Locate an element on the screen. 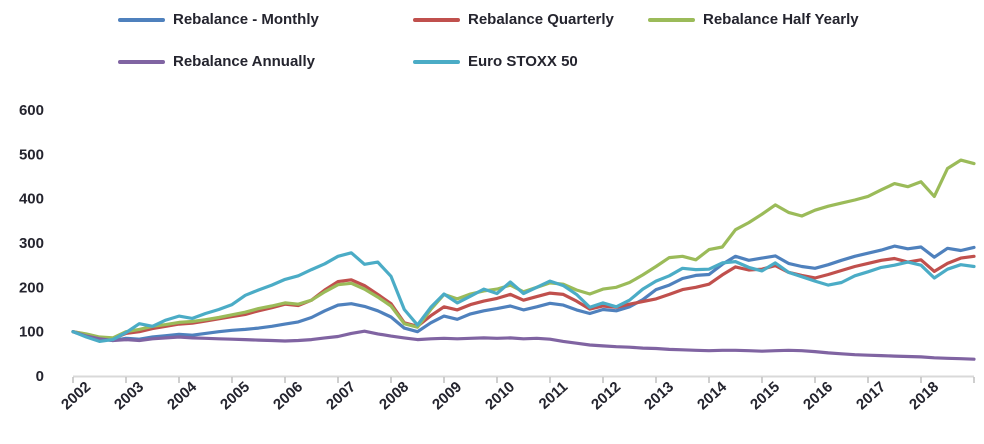 This screenshot has width=984, height=444. legend-item-rebalance-annually: Rebalance Annually is located at coordinates (216, 62).